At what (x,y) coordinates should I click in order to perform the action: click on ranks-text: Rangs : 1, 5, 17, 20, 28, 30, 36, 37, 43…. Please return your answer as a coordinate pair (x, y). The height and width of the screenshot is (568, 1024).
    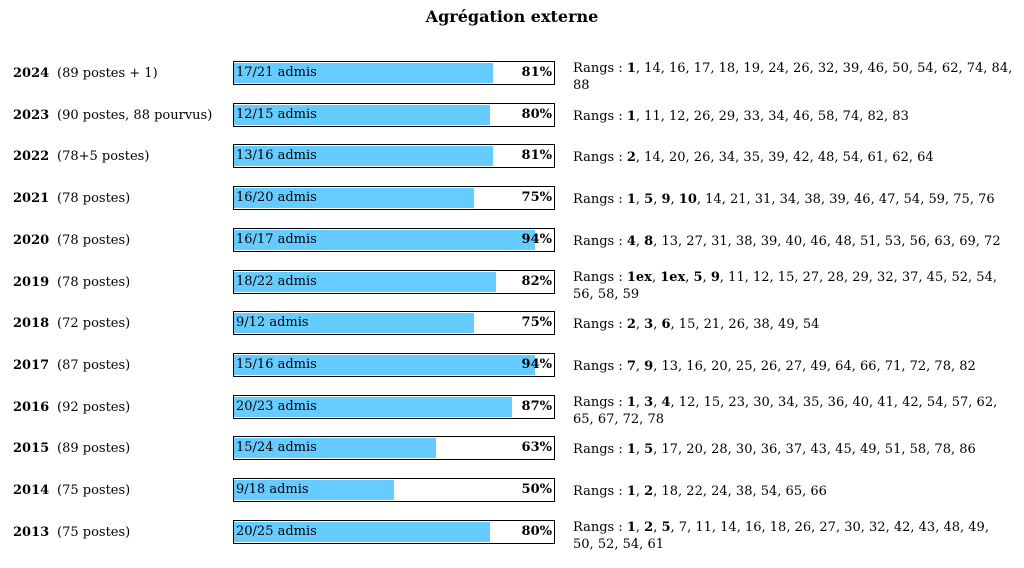
    Looking at the image, I should click on (774, 449).